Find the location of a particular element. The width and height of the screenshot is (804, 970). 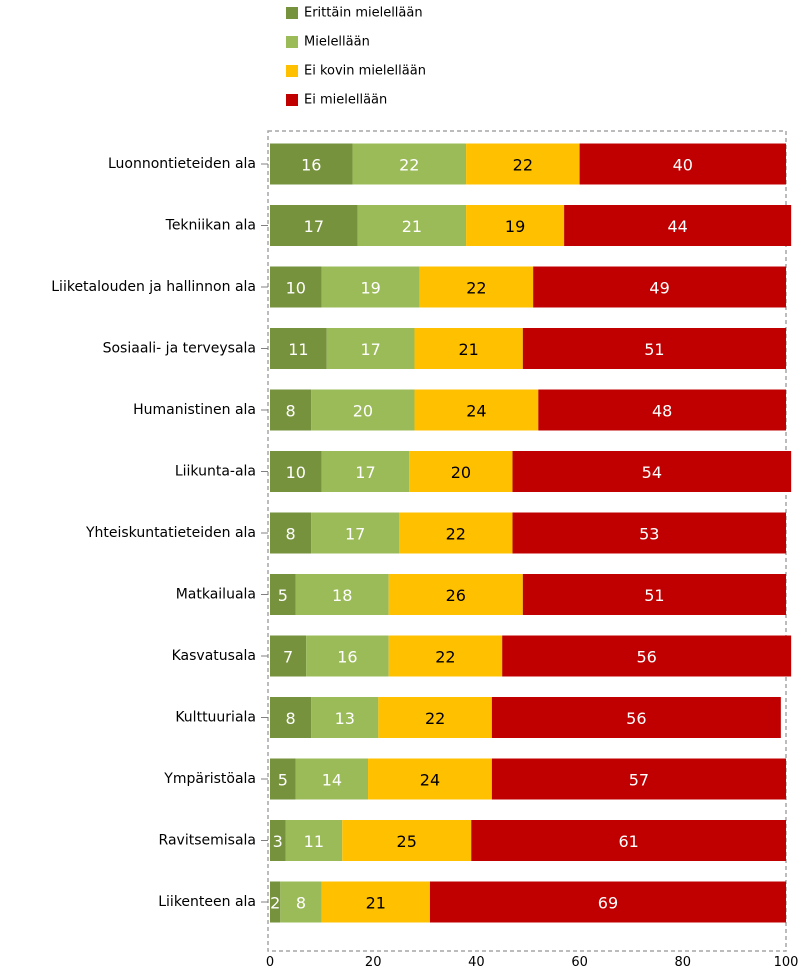

data-label: 49 is located at coordinates (659, 288).